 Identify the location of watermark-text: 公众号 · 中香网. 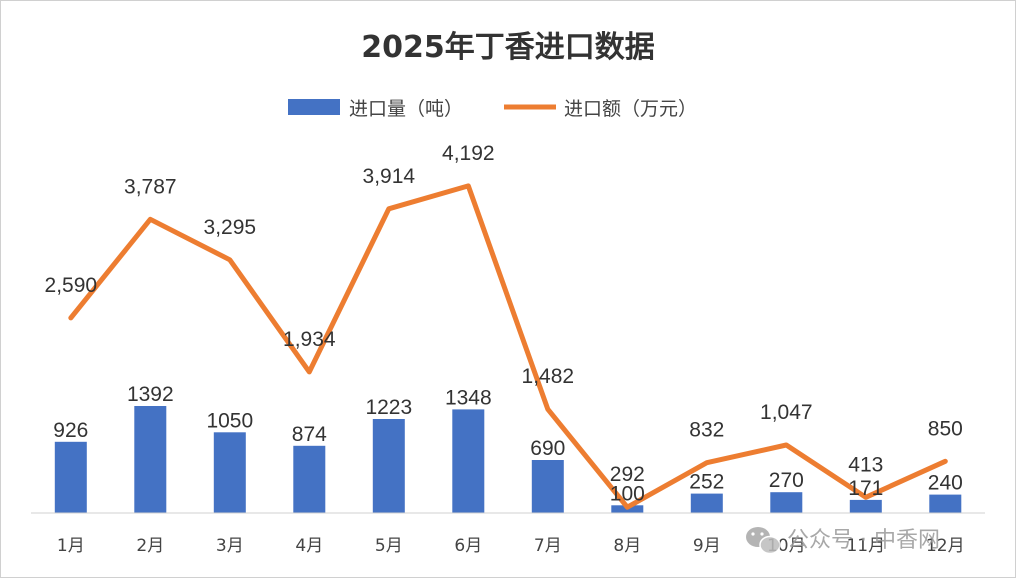
(863, 540).